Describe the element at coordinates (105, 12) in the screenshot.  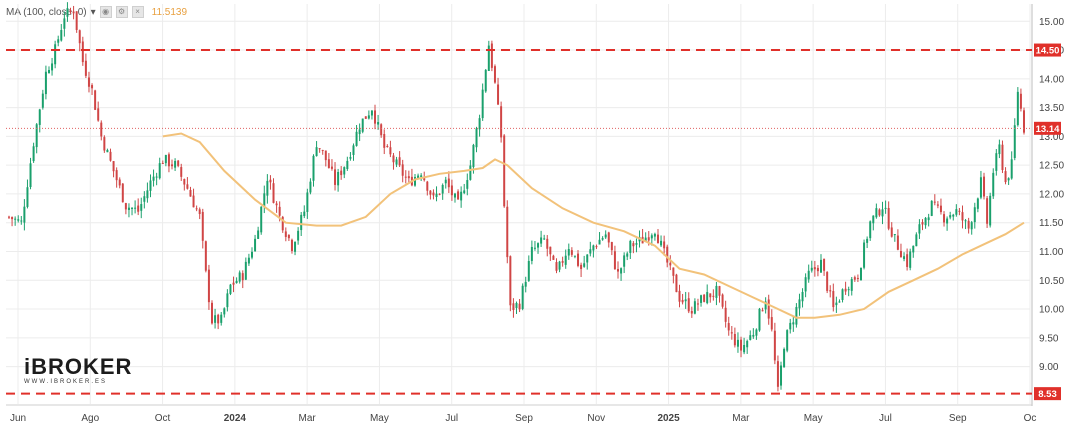
I see `eye-icon: ◉` at that location.